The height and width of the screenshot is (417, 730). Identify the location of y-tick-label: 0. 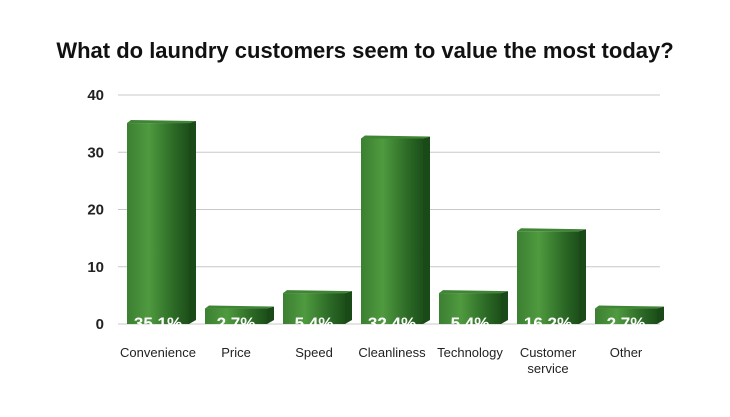
(100, 324).